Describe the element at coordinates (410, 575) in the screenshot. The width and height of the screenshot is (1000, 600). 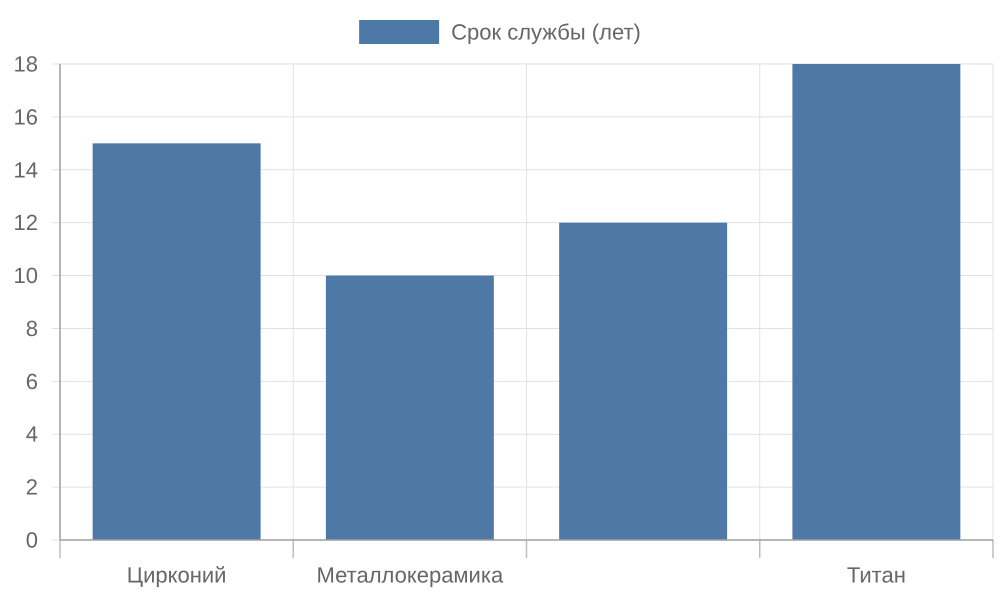
I see `x-tick-label: Металлокерамика` at that location.